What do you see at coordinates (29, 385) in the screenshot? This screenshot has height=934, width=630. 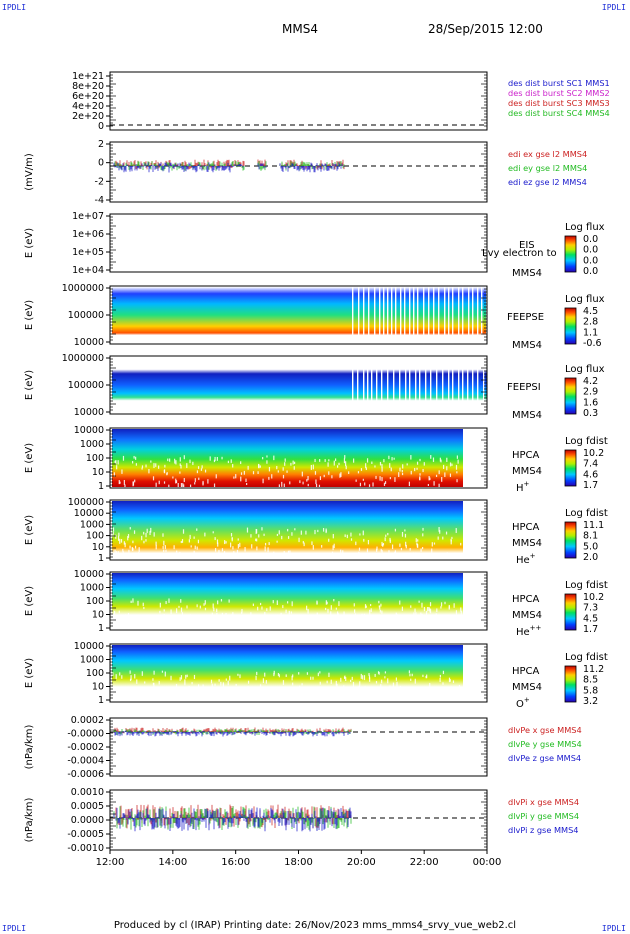 I see `y-axis-label: E (eV)` at bounding box center [29, 385].